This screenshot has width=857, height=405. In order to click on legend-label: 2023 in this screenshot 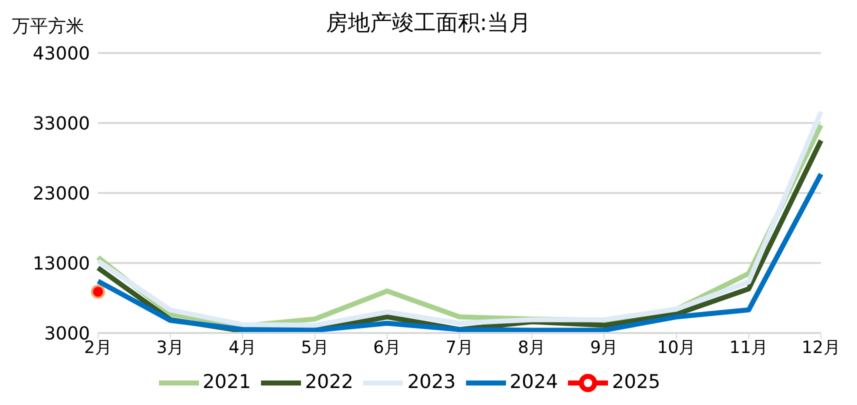, I will do `click(431, 382)`.